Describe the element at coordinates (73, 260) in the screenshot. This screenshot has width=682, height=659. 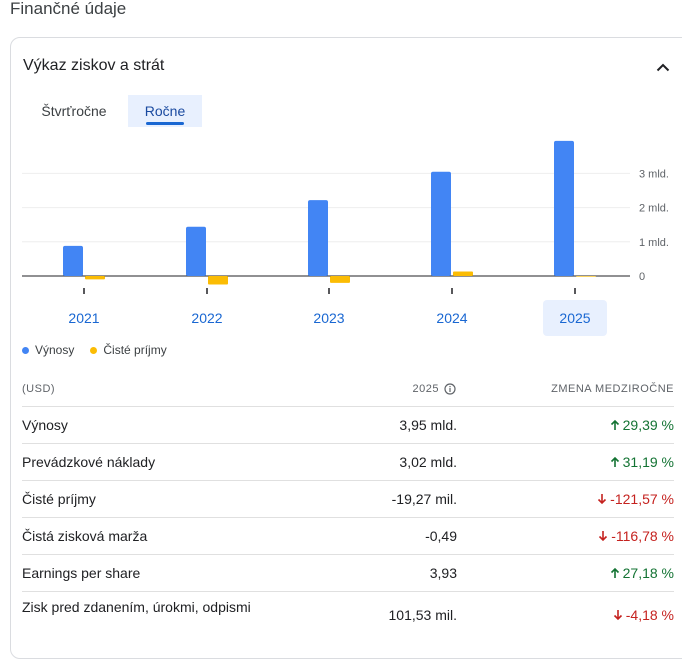
I see `bar-revenue-2021` at that location.